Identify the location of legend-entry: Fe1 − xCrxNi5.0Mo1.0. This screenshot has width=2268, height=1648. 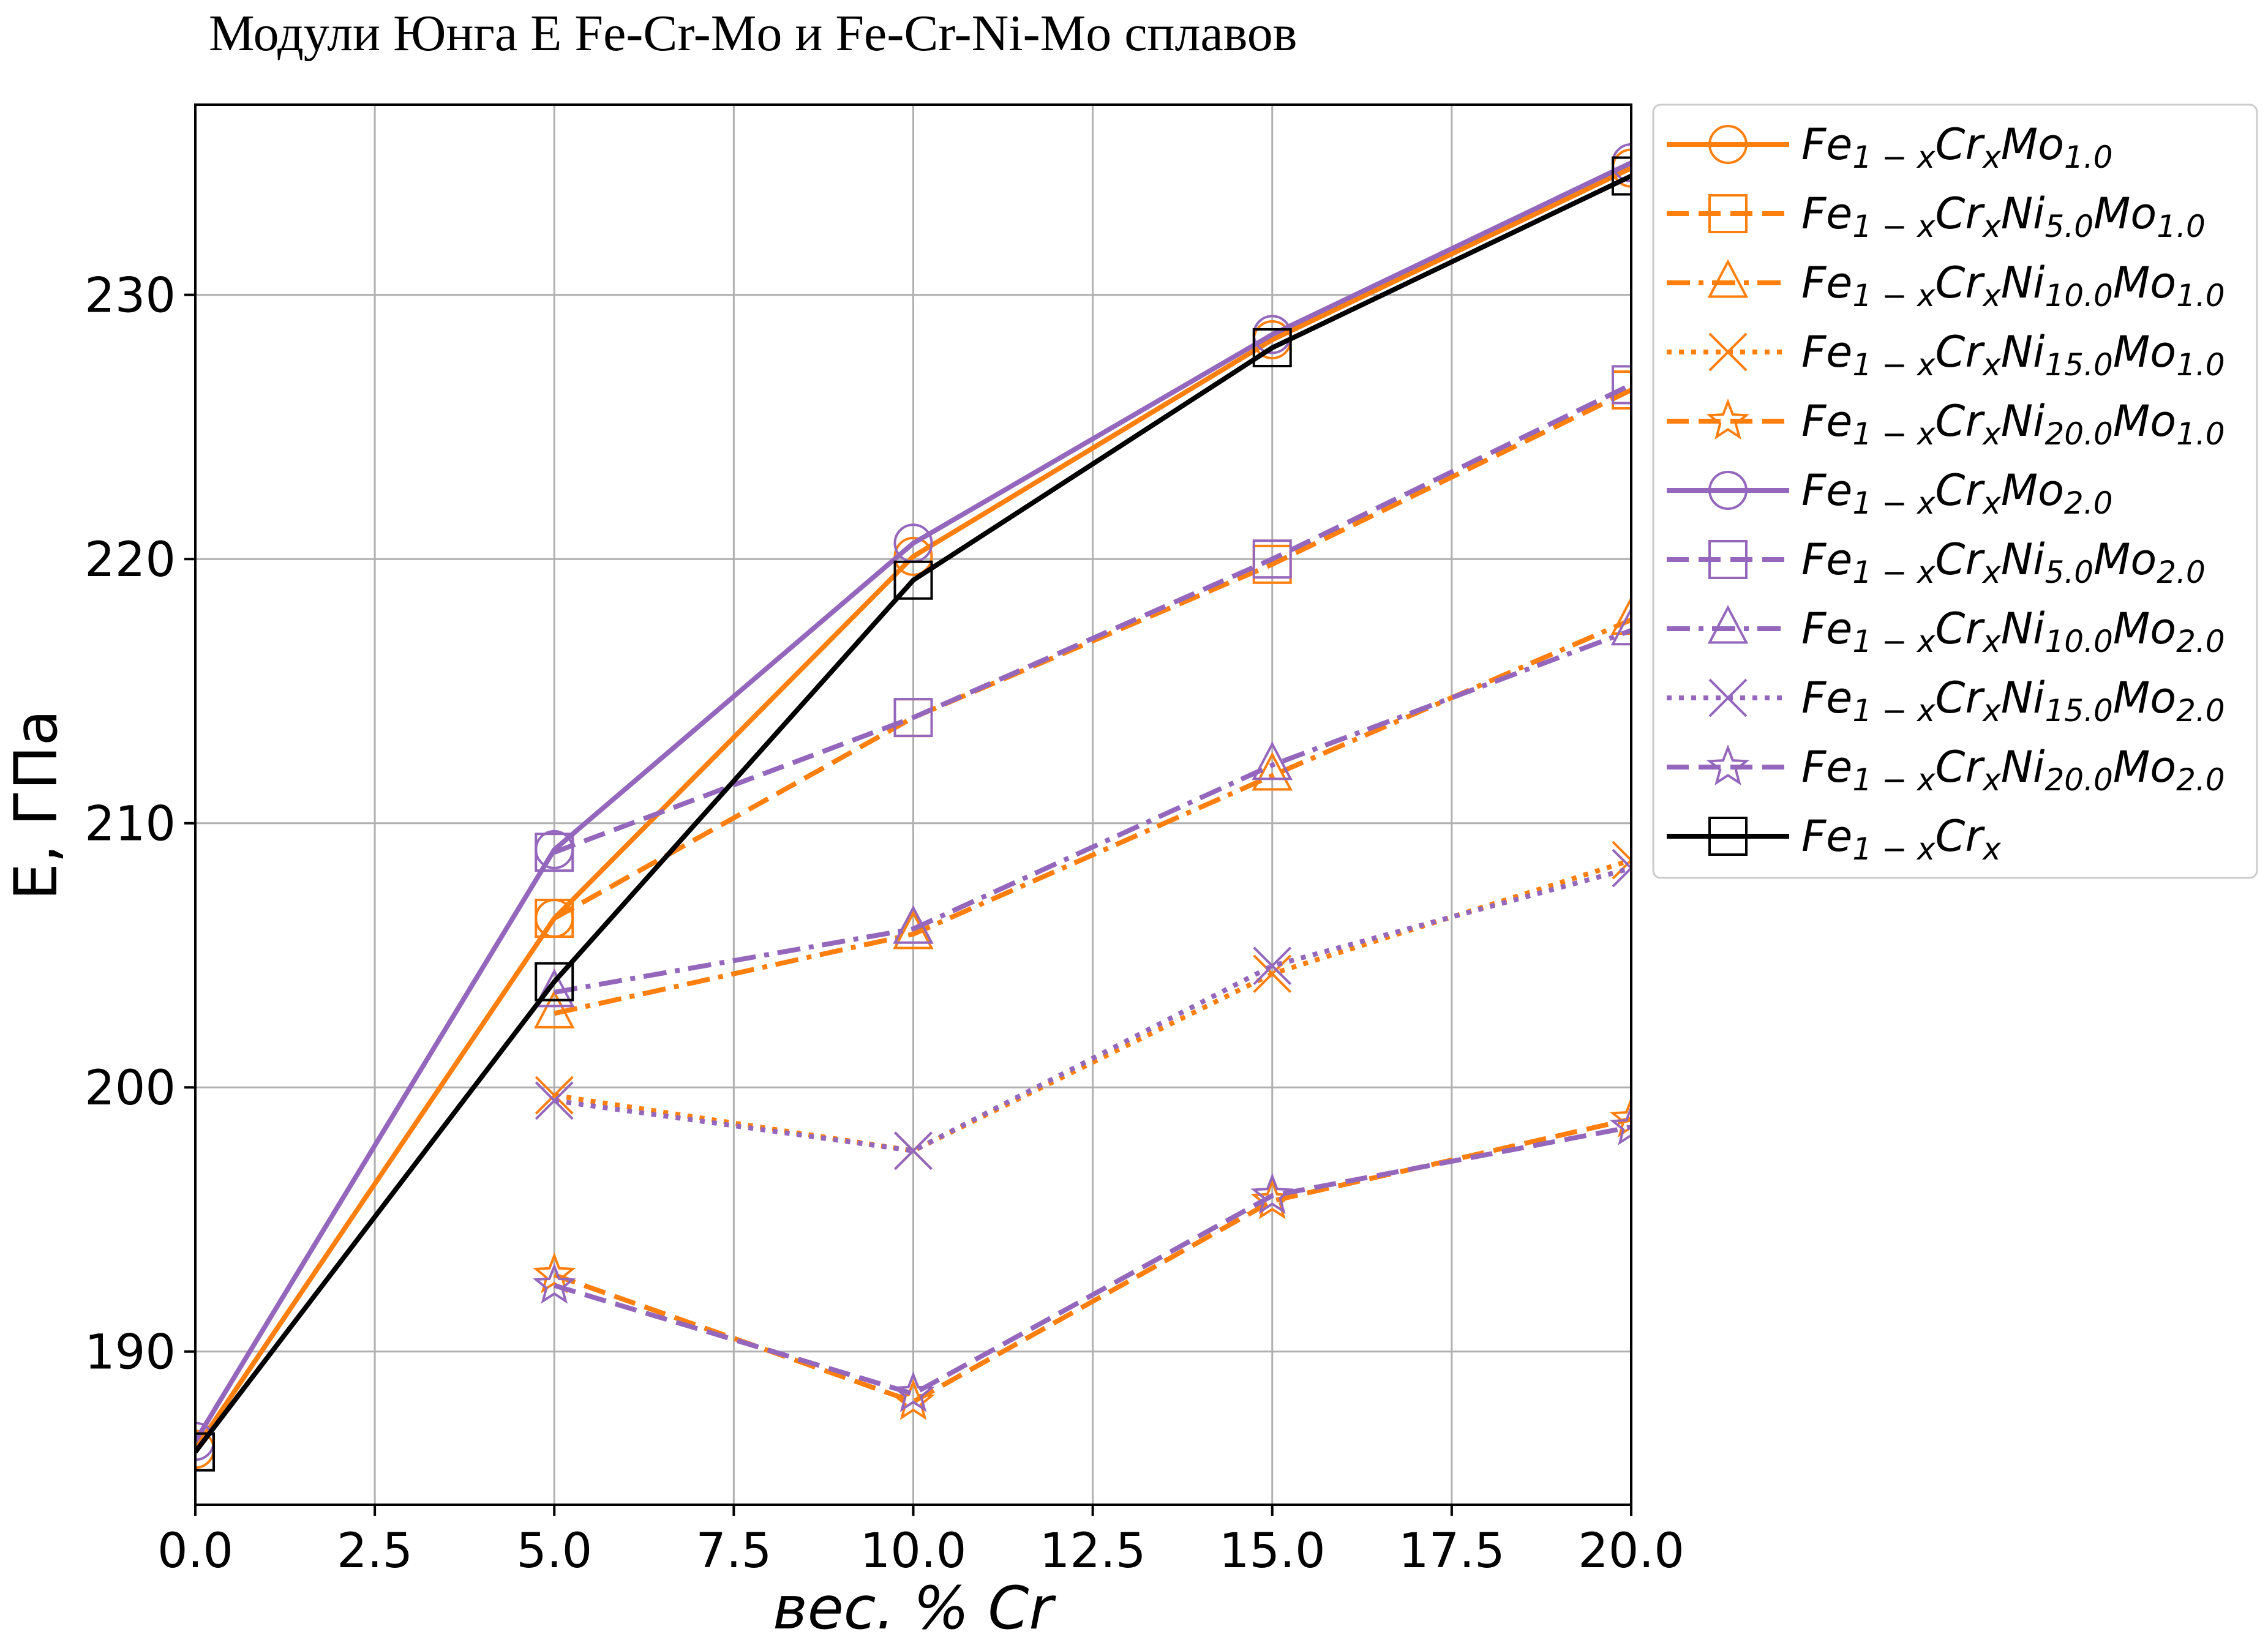
(1937, 217).